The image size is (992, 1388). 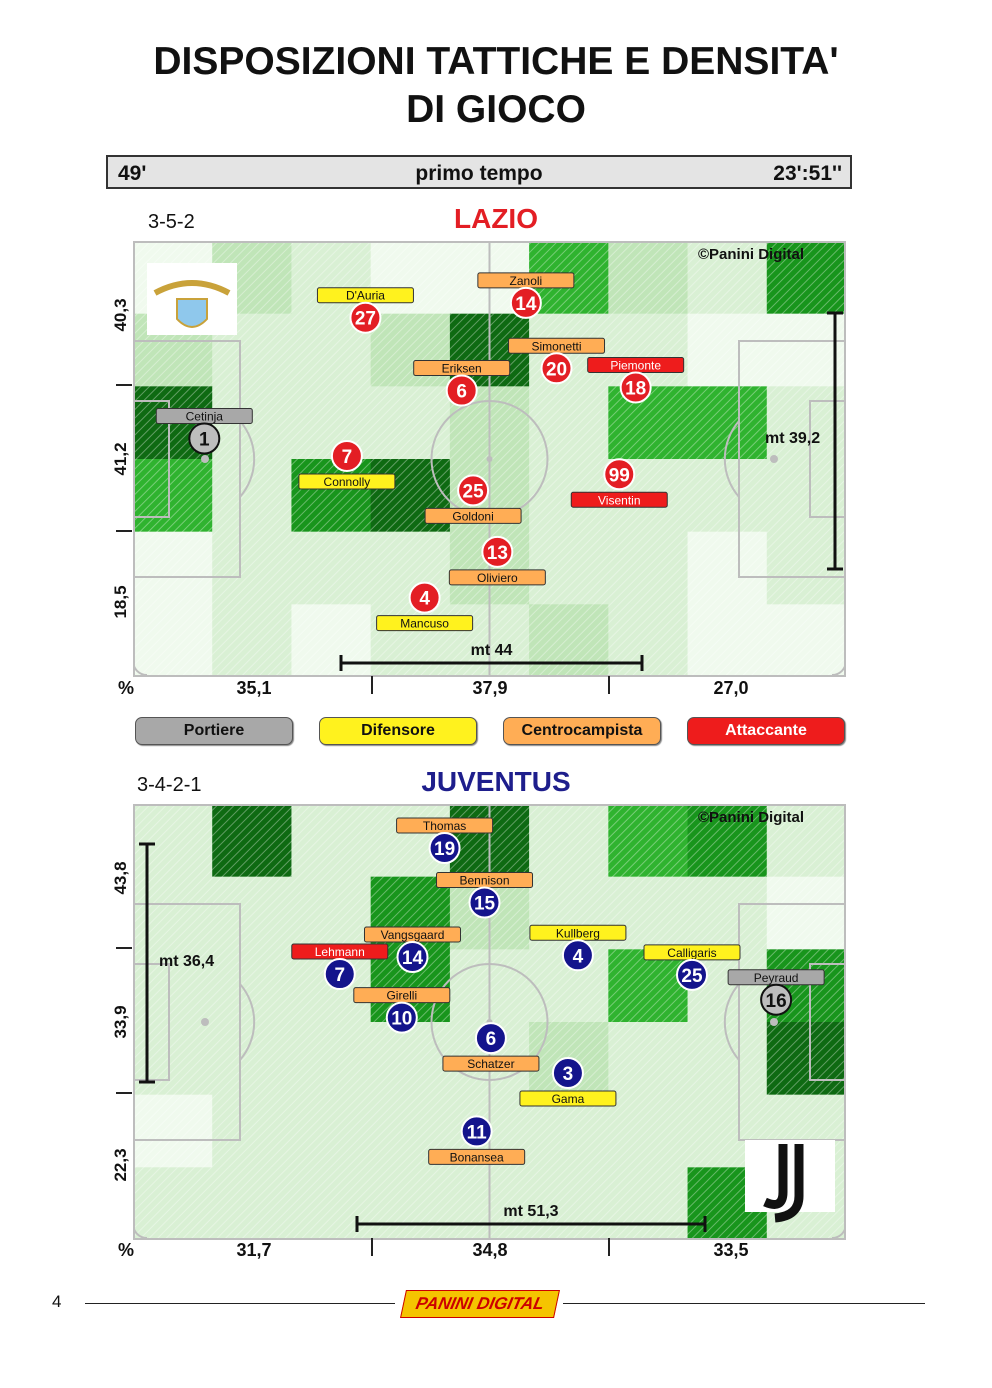 I want to click on juve-zone-label: 33,9, so click(x=120, y=1022).